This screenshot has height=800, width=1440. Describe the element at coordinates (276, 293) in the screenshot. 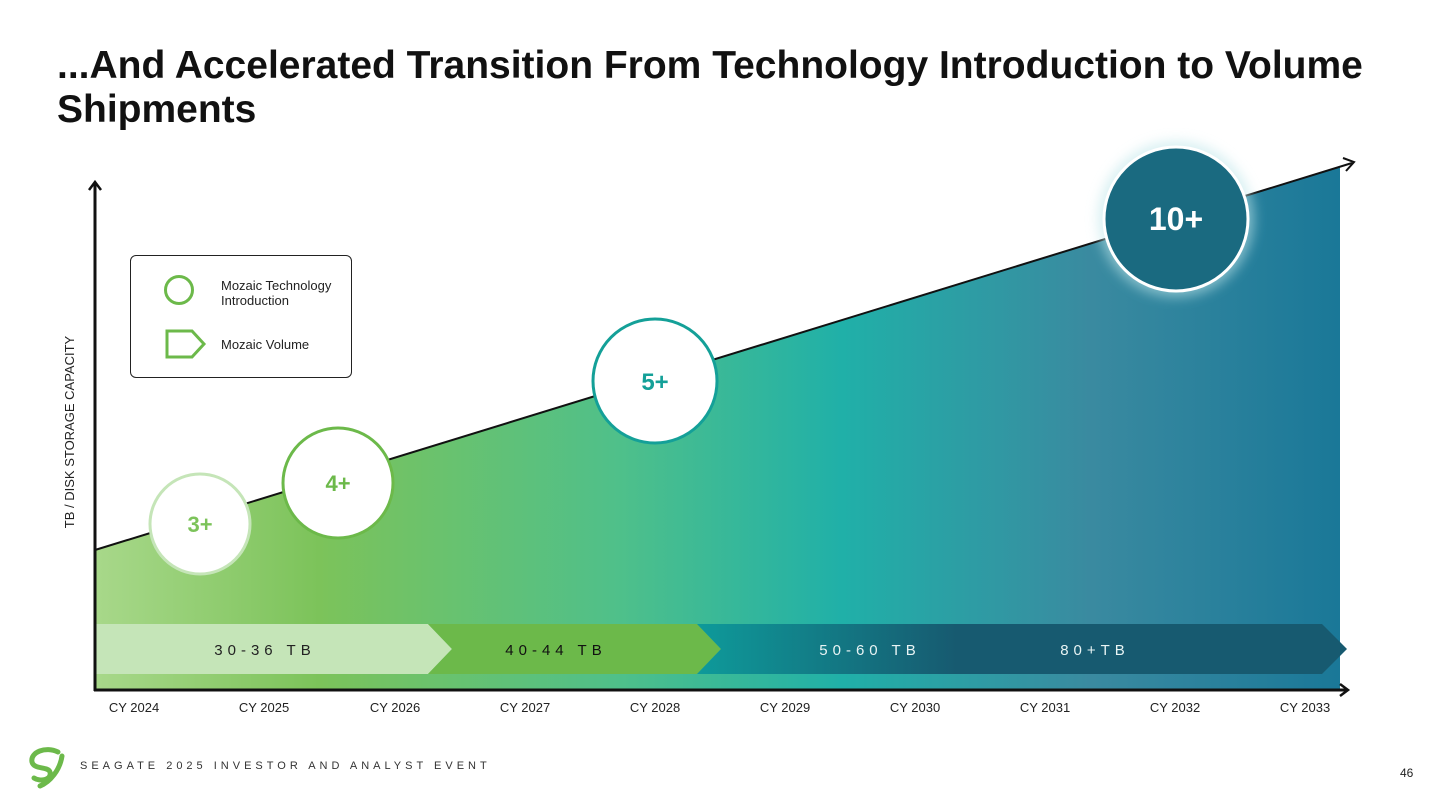

I see `legend-label: Mozaic Technology Introduction` at that location.